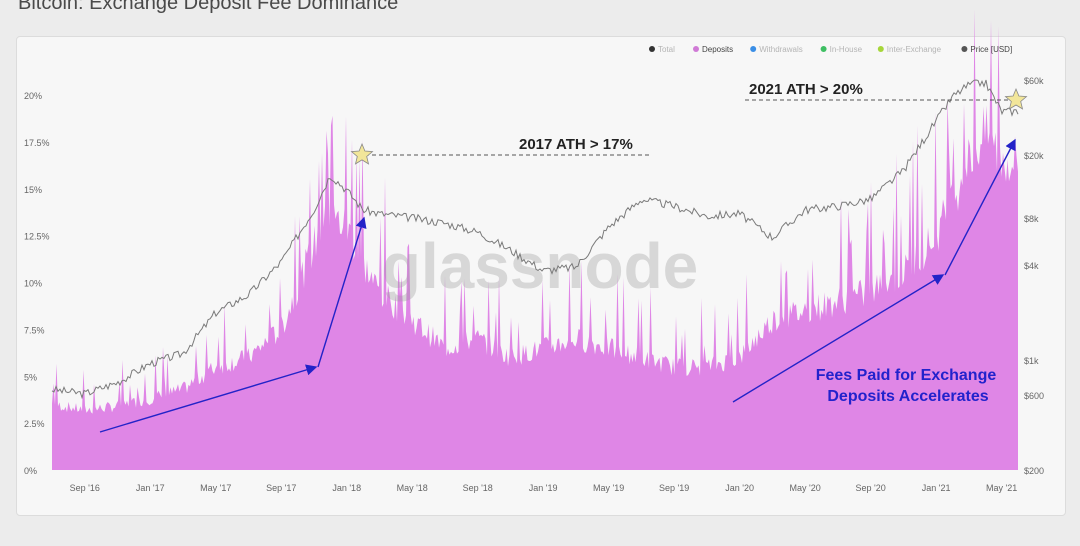 The height and width of the screenshot is (546, 1080). What do you see at coordinates (846, 49) in the screenshot?
I see `legend-label: In-House` at bounding box center [846, 49].